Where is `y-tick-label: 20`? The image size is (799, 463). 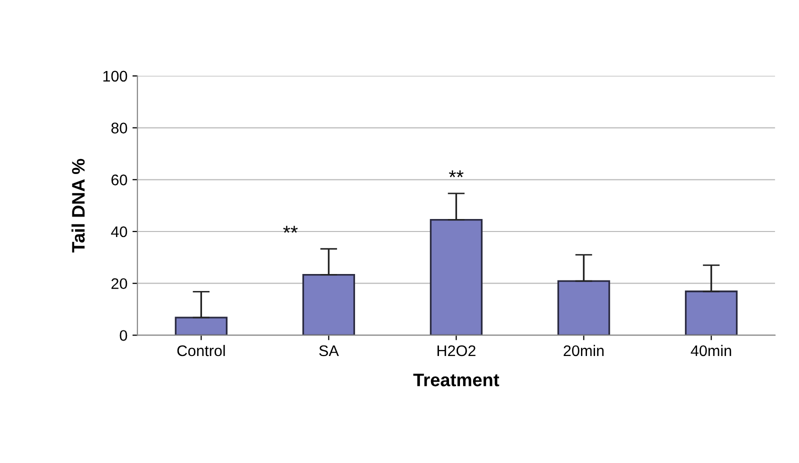 y-tick-label: 20 is located at coordinates (119, 284).